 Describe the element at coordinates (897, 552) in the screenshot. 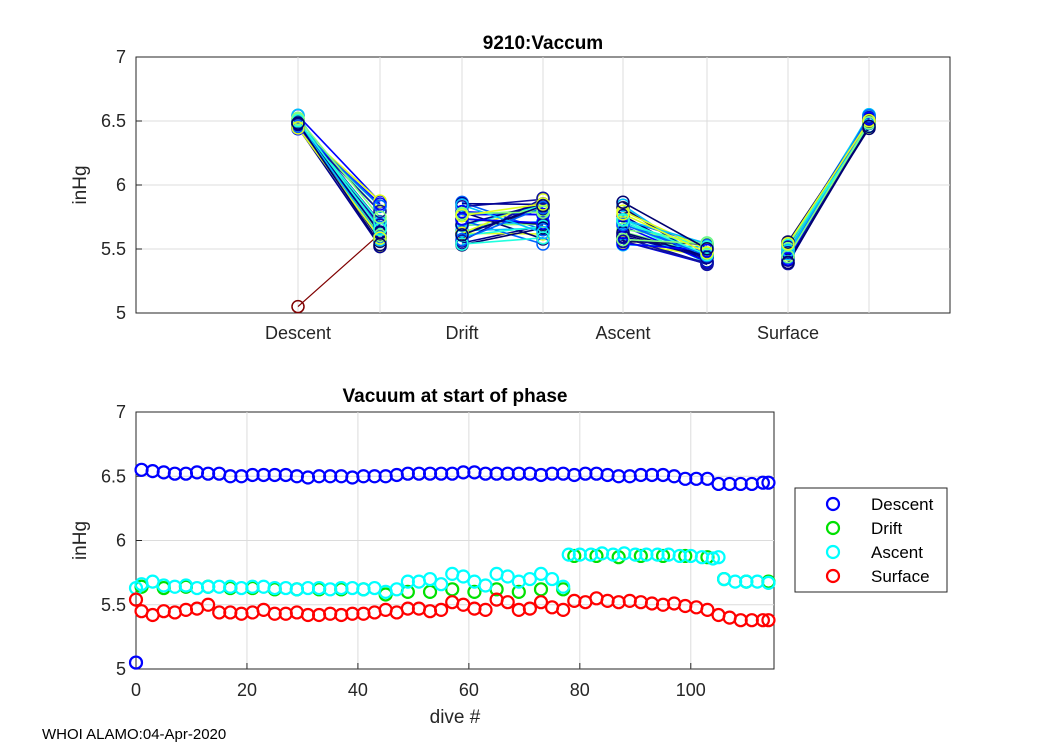

I see `legend-label: Ascent` at that location.